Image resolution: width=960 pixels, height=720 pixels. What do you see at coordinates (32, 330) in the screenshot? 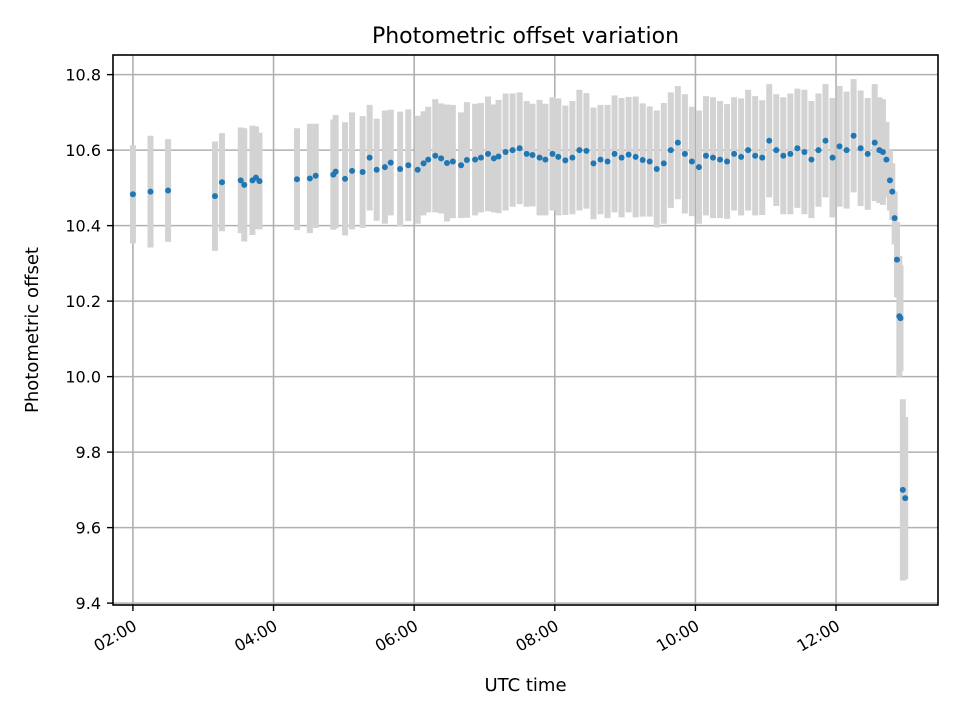
I see `y-axis-label: Photometric offset` at bounding box center [32, 330].